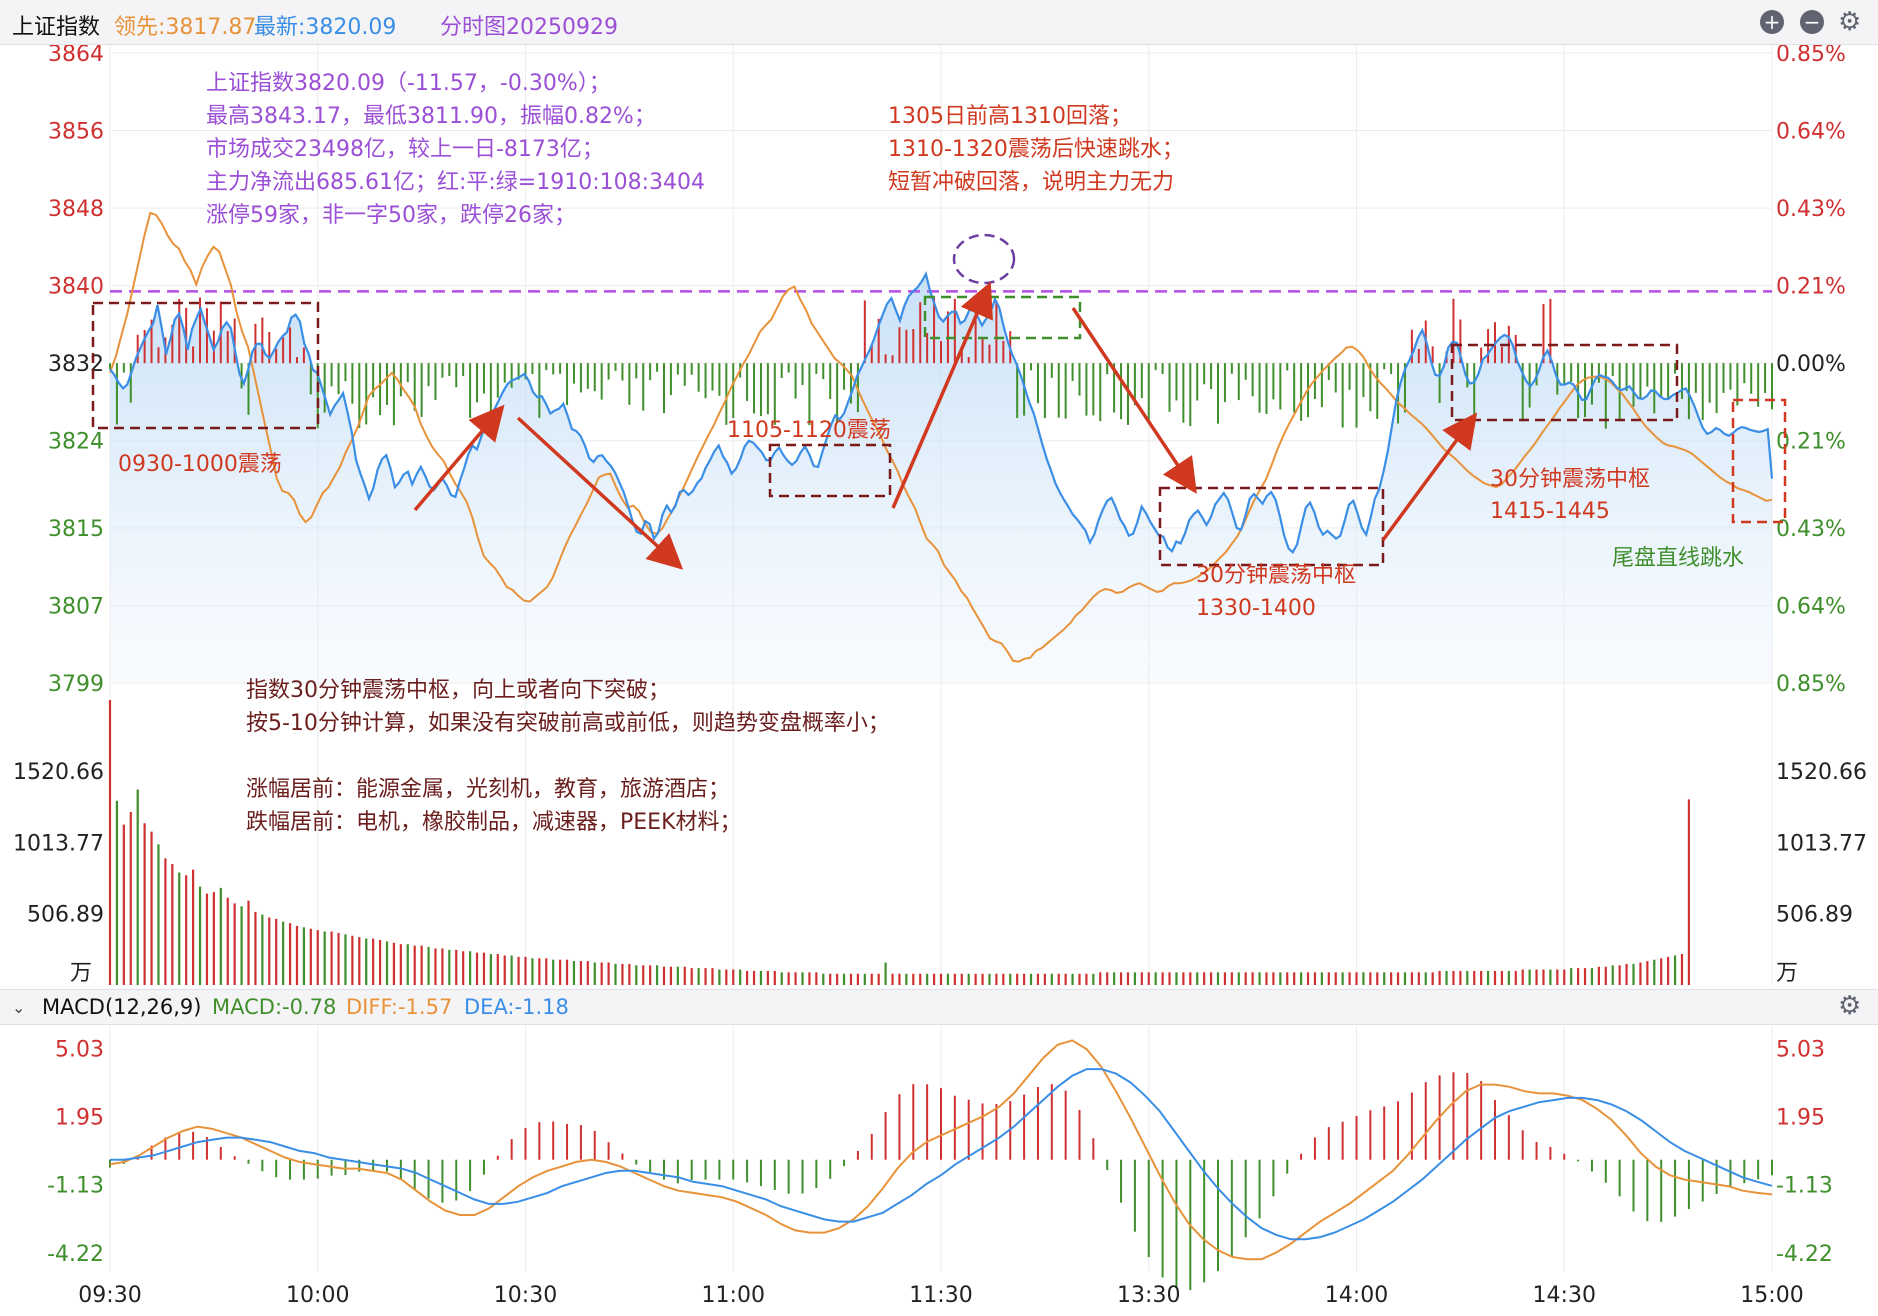 This screenshot has height=1316, width=1878. Describe the element at coordinates (56, 27) in the screenshot. I see `index-name: 上证指数` at that location.